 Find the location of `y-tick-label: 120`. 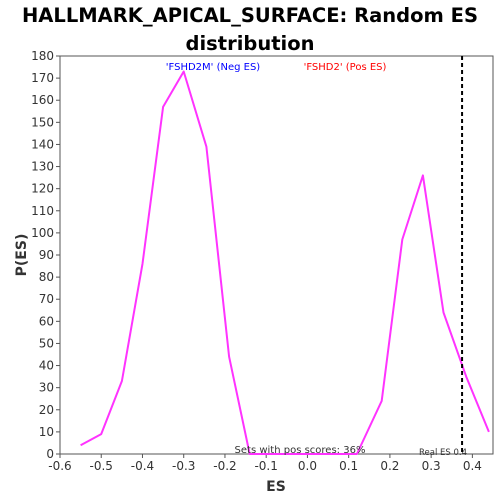

y-tick-label: 120 is located at coordinates (42, 189).